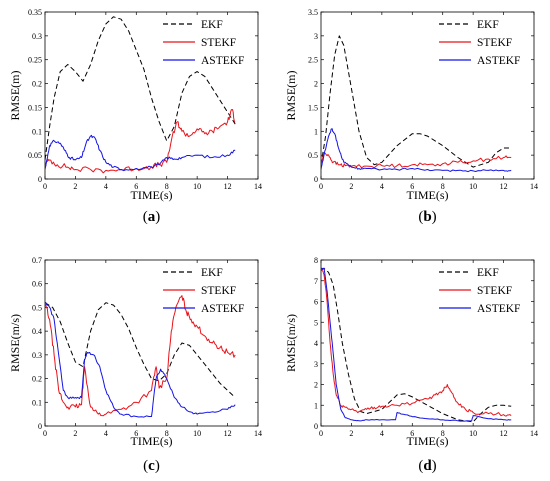  What do you see at coordinates (427, 466) in the screenshot?
I see `panel-caption: (d)` at bounding box center [427, 466].